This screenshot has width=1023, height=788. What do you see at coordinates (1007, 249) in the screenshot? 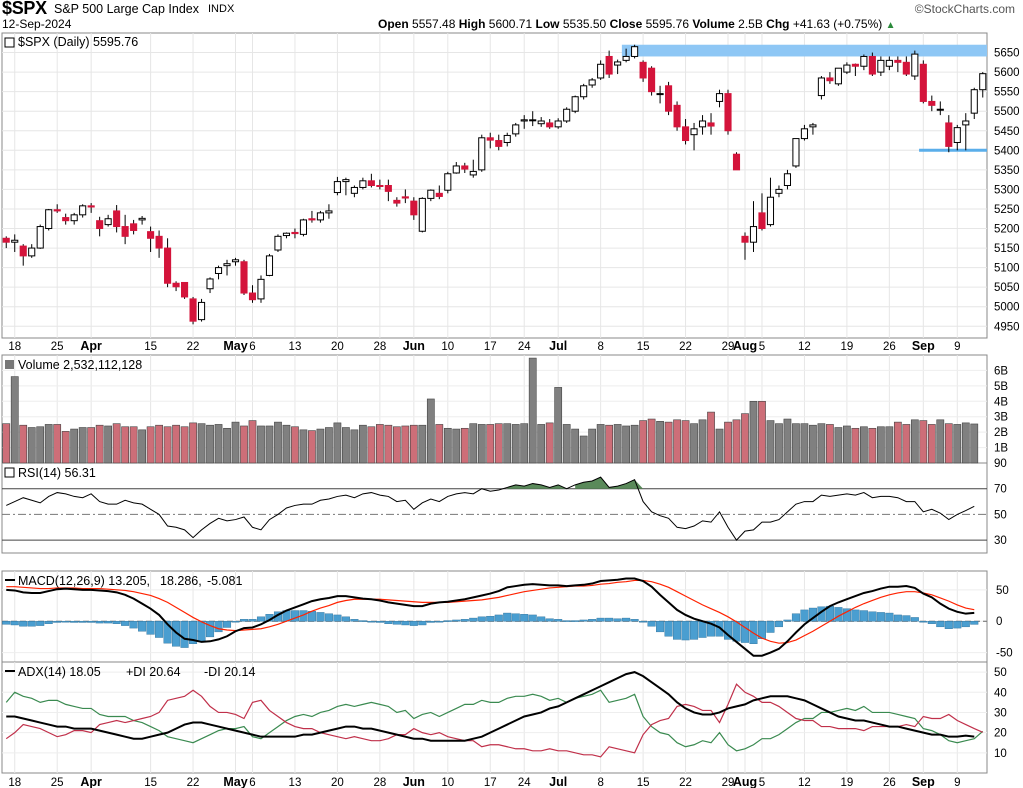
I see `price-tick-label: 5150` at bounding box center [1007, 249].